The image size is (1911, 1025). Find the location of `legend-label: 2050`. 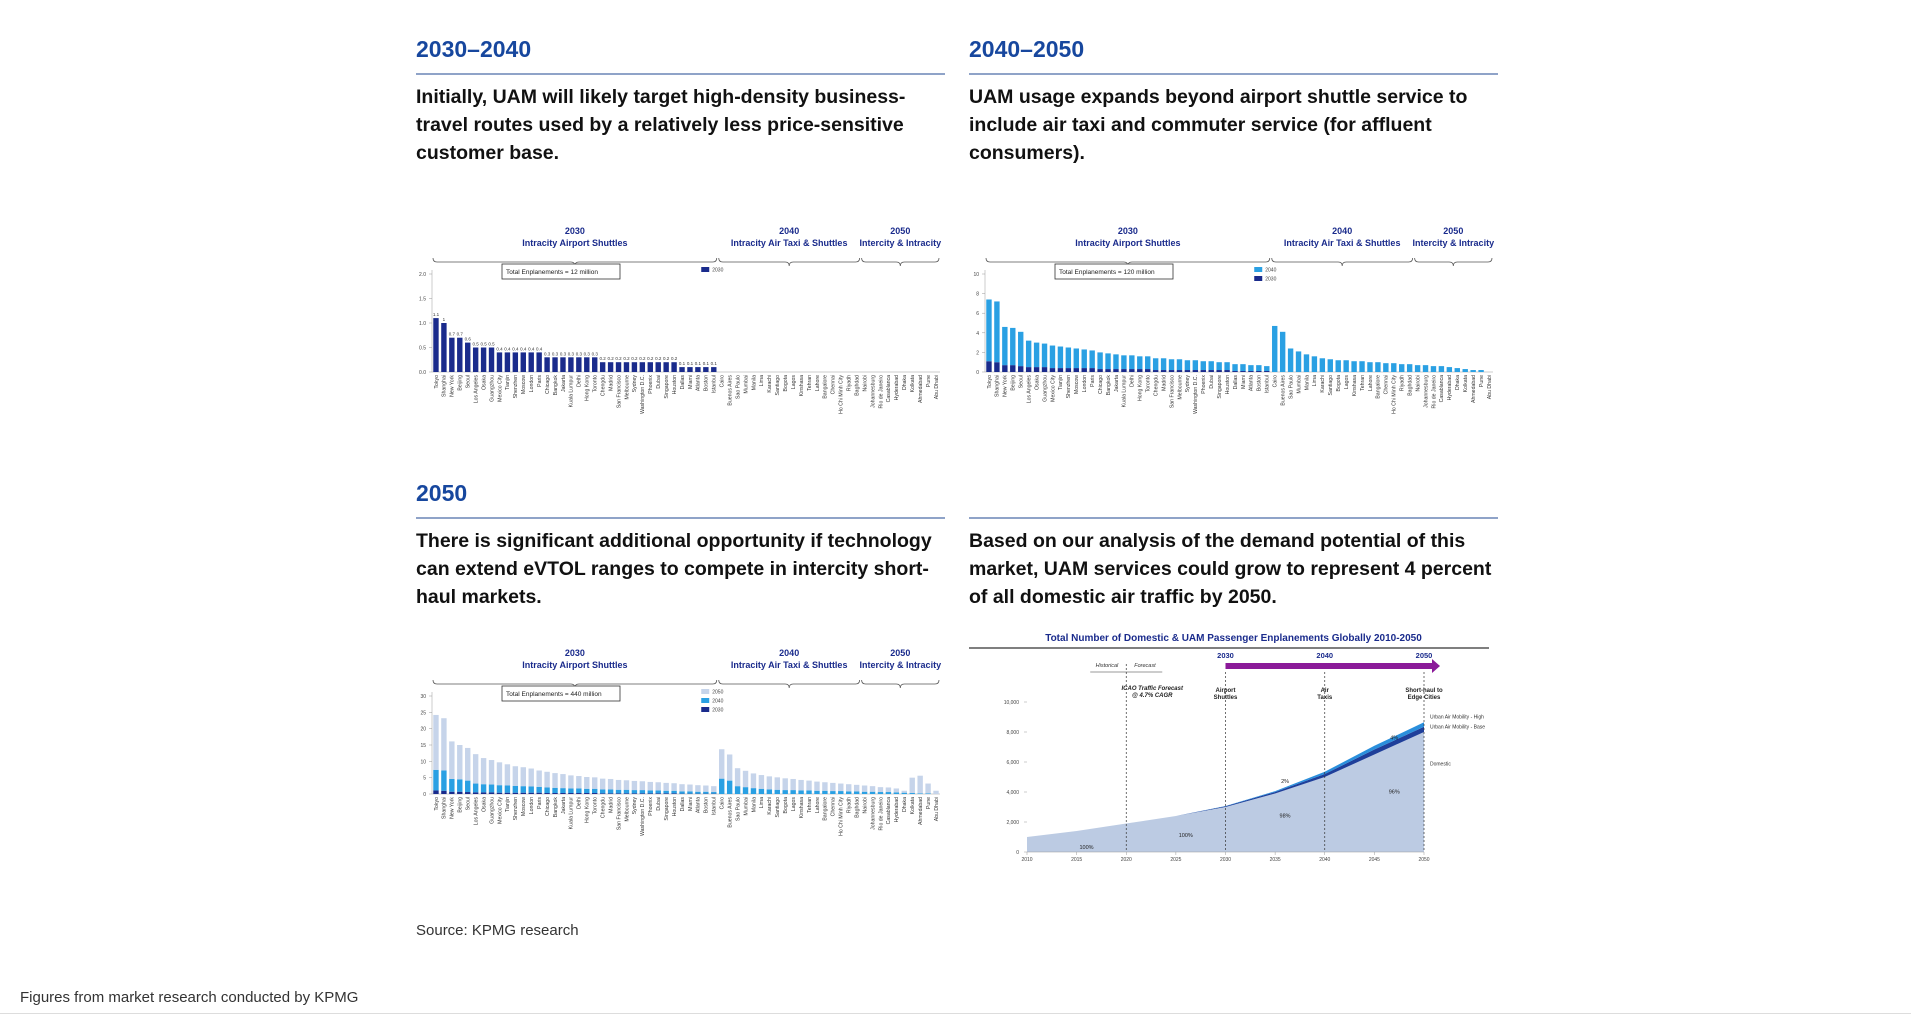

legend-label: 2050 is located at coordinates (717, 693).